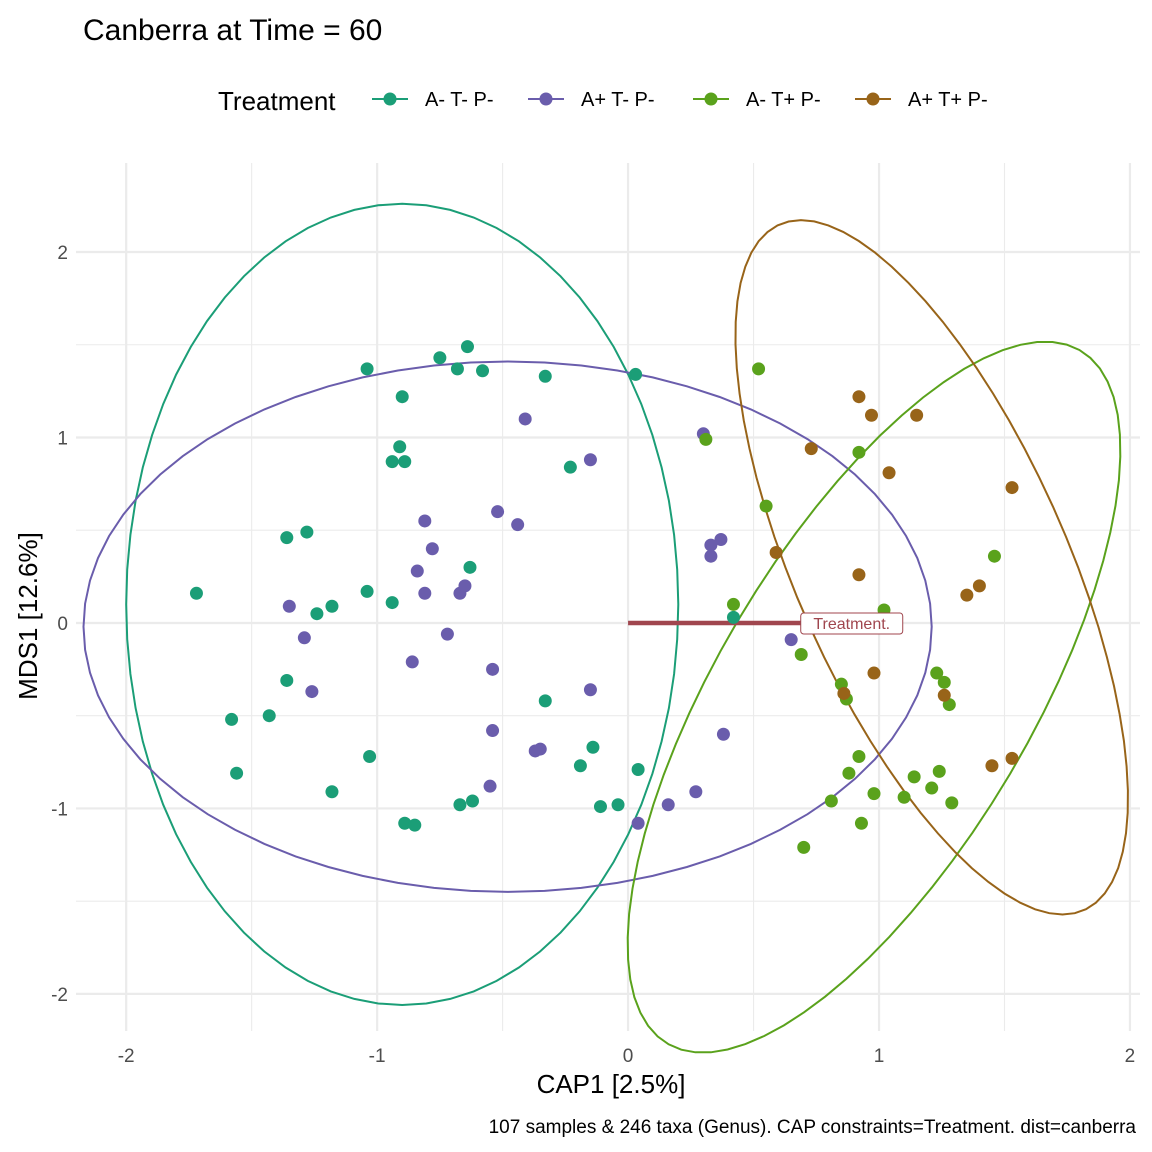 The image size is (1152, 1152). Describe the element at coordinates (59, 809) in the screenshot. I see `y-tick-label: -1` at that location.